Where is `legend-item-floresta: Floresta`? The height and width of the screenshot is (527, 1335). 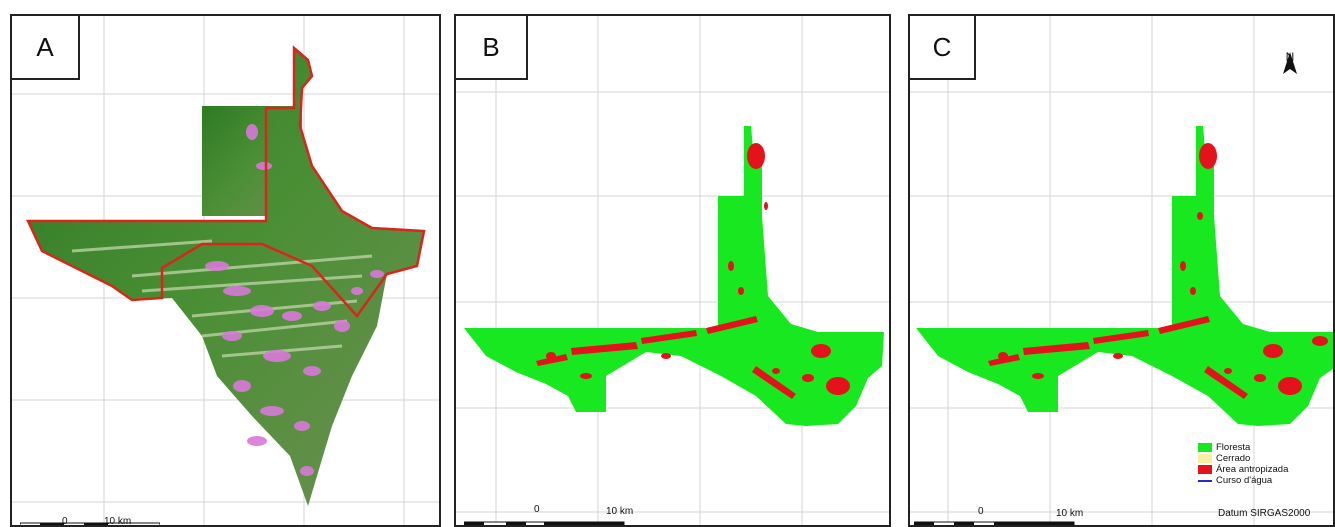 legend-item-floresta: Floresta is located at coordinates (1243, 447).